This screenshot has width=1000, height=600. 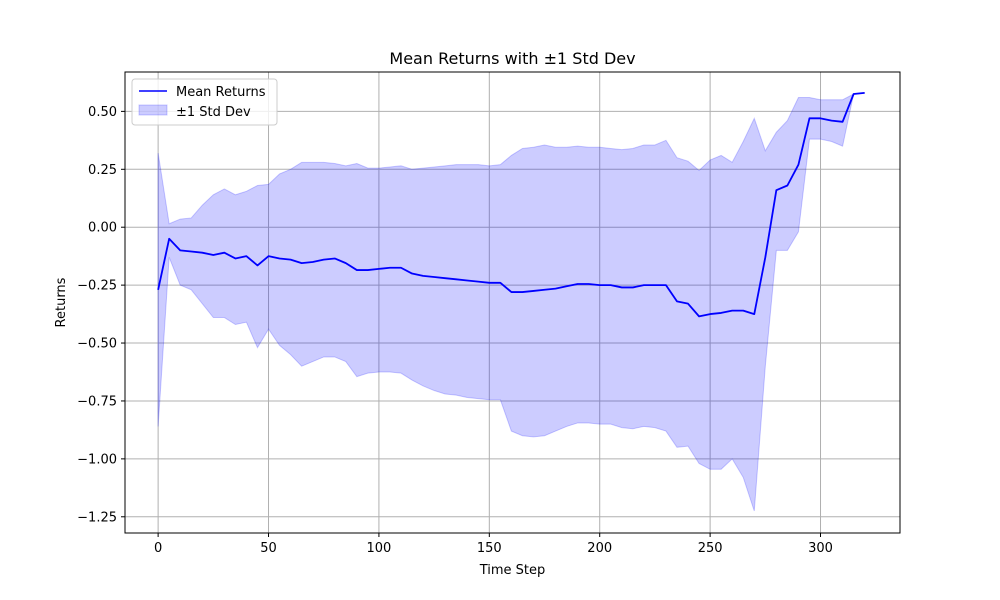 I want to click on x-axis-ticks: 0 50 100 150 200 250 300, so click(x=493, y=544).